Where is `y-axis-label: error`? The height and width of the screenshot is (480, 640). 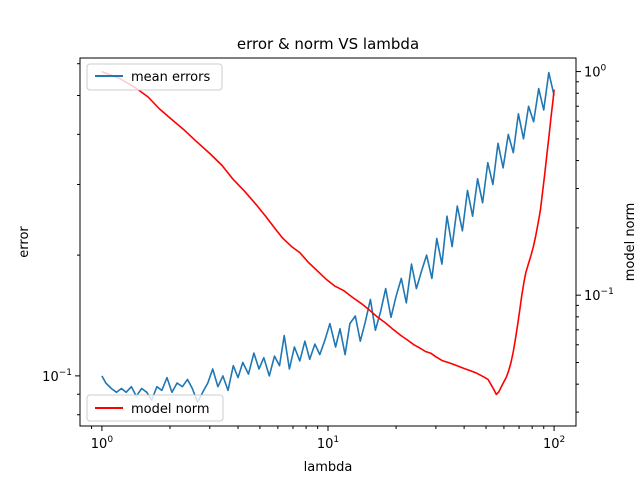
y-axis-label: error is located at coordinates (24, 242).